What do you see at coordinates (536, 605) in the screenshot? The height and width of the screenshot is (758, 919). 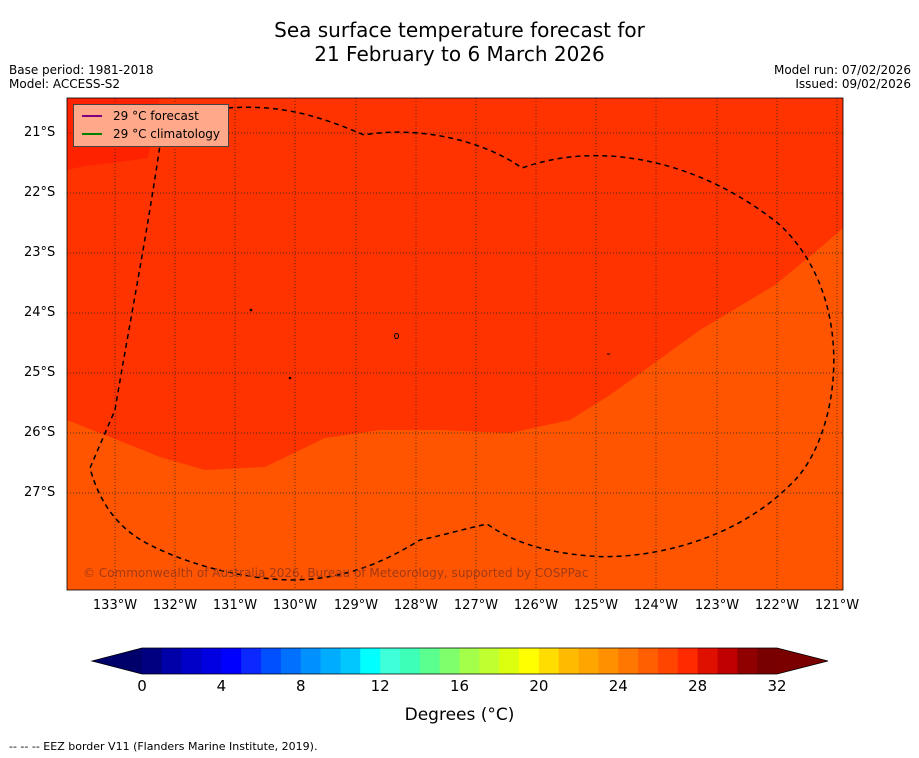 I see `lon-tick-label: 126°W` at bounding box center [536, 605].